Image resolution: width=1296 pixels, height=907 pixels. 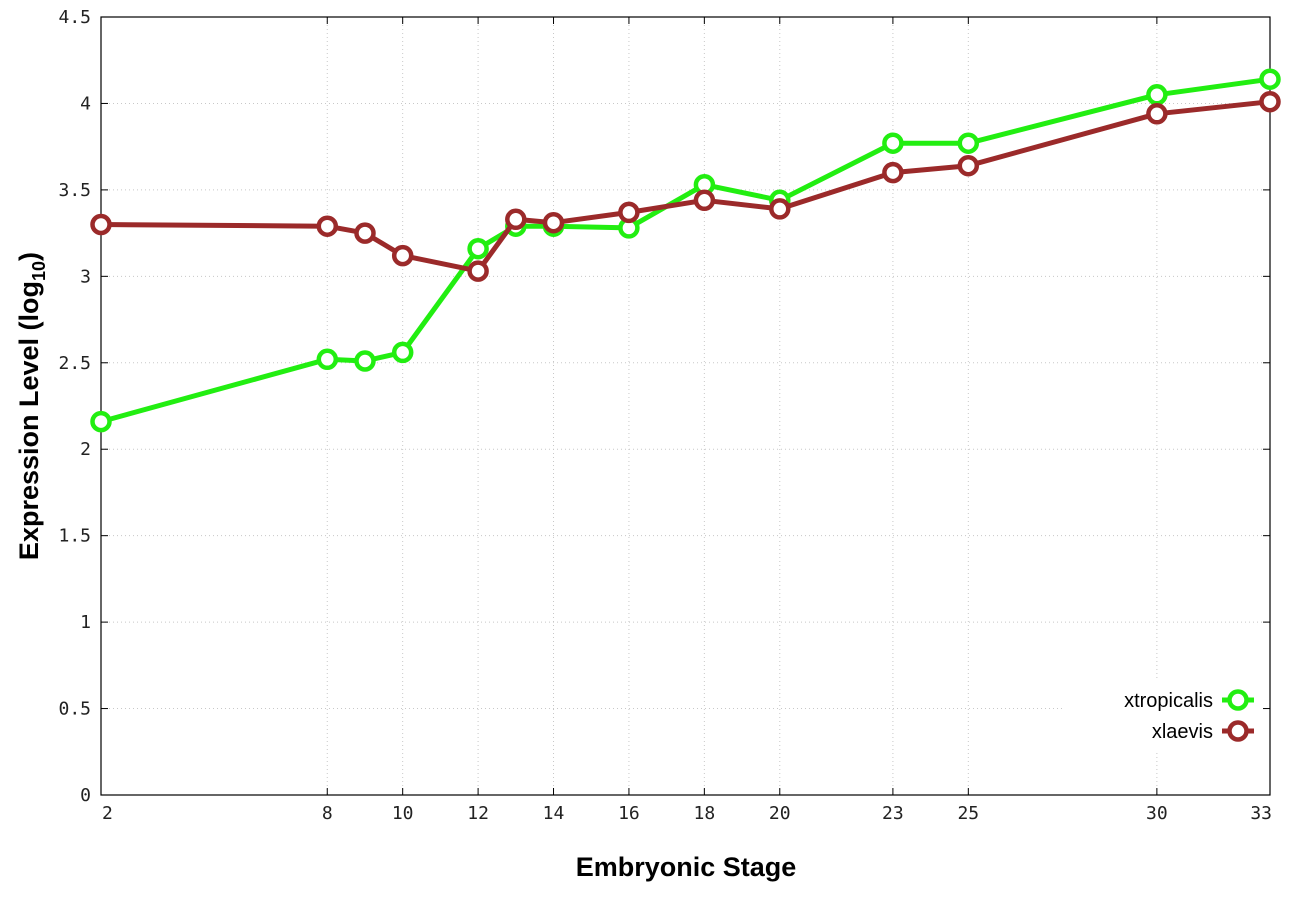 What do you see at coordinates (107, 813) in the screenshot?
I see `x-tick-label: 2` at bounding box center [107, 813].